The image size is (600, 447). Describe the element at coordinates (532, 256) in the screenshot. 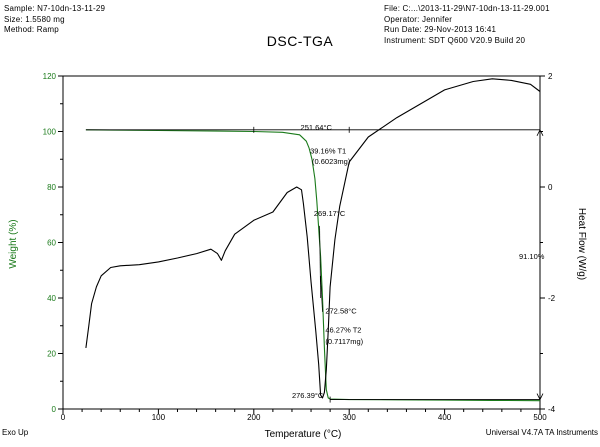

I see `annotation-label: 91.10%` at that location.